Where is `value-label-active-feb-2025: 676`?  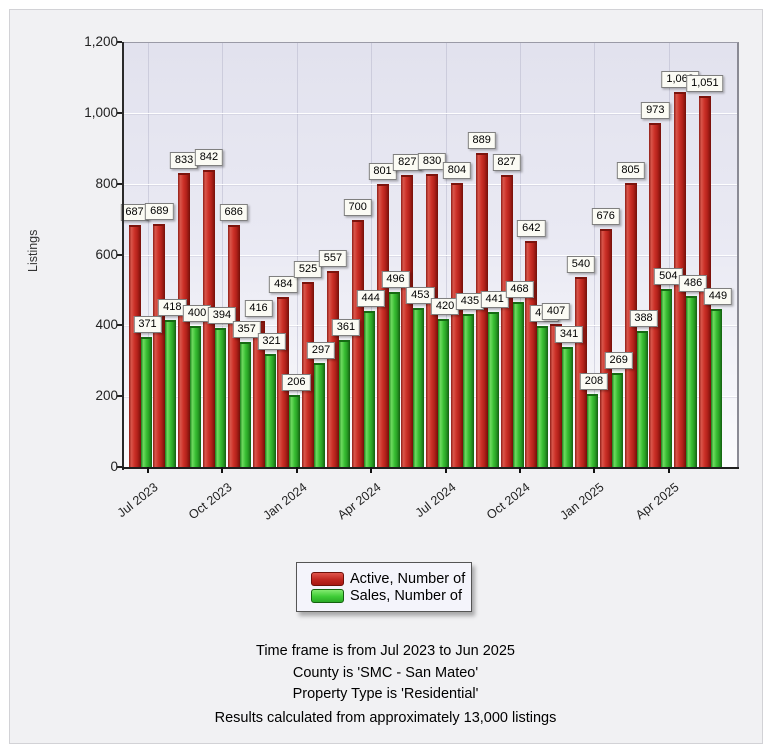
value-label-active-feb-2025: 676 is located at coordinates (605, 216).